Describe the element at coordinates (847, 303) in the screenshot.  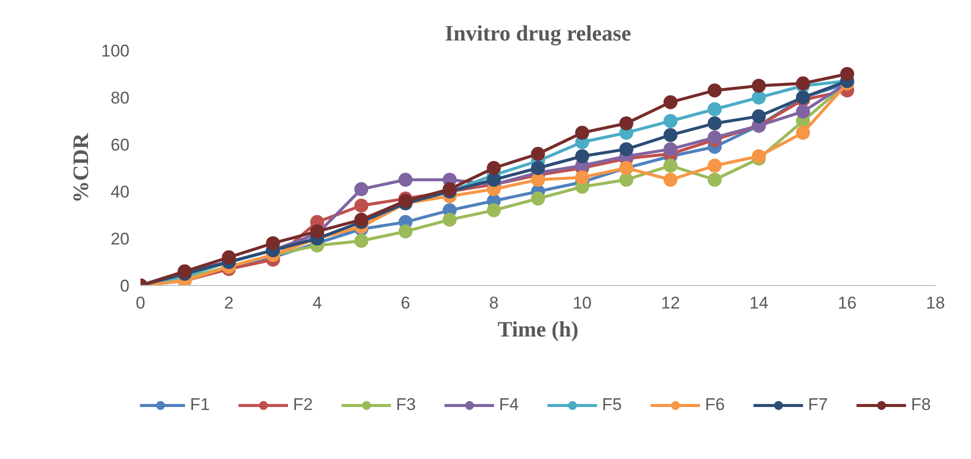
I see `x-tick-label: 16` at that location.